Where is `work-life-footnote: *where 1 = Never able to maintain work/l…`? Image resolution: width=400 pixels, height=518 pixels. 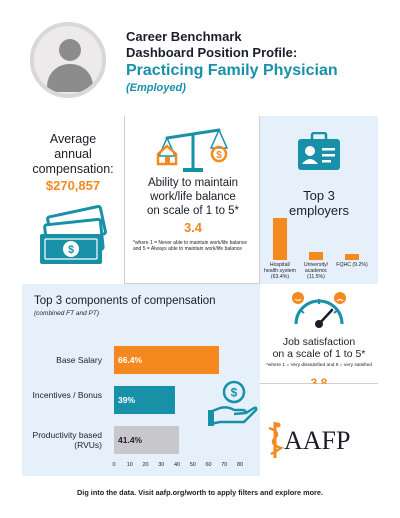 work-life-footnote: *where 1 = Never able to maintain work/l… is located at coordinates (190, 246).